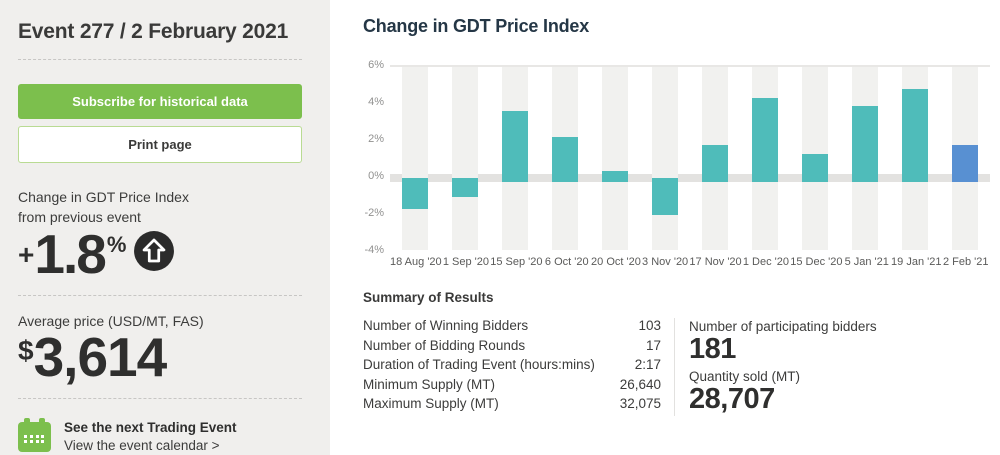  What do you see at coordinates (512, 385) in the screenshot?
I see `summary-row: Minimum Supply (MT) 26,640` at bounding box center [512, 385].